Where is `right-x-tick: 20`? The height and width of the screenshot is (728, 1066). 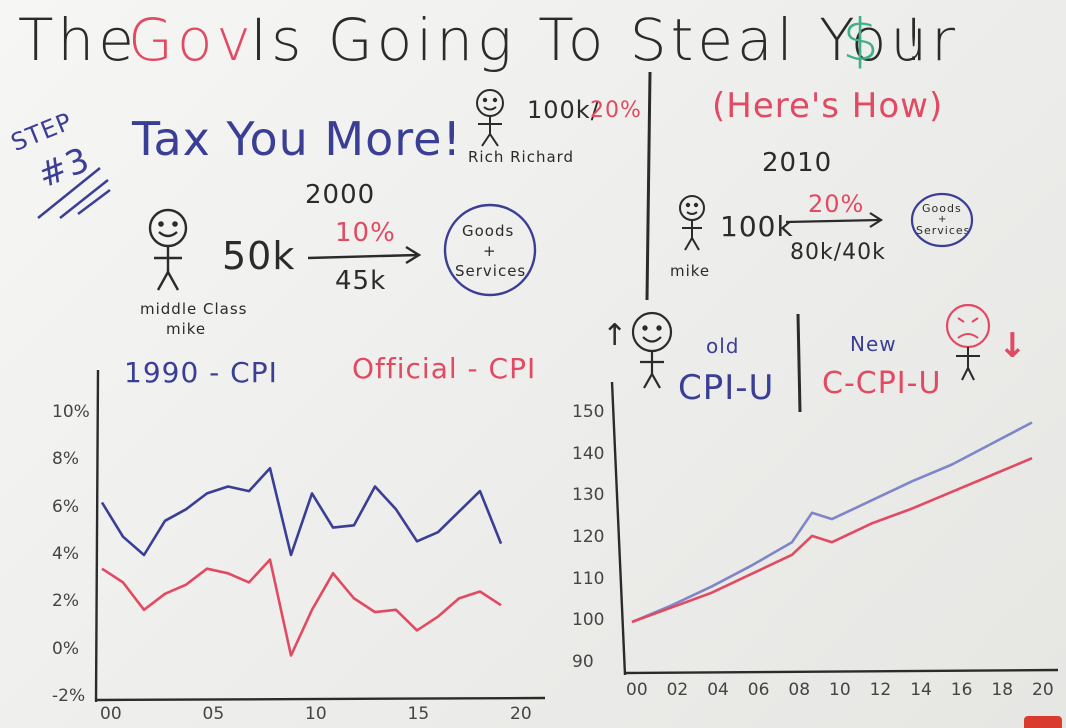
right-x-tick: 20 is located at coordinates (1043, 690).